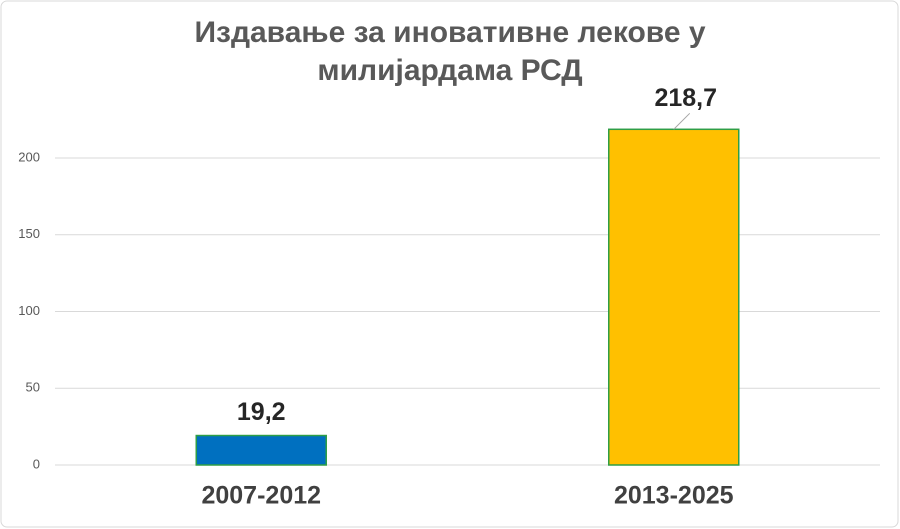  What do you see at coordinates (682, 121) in the screenshot?
I see `leader-line` at bounding box center [682, 121].